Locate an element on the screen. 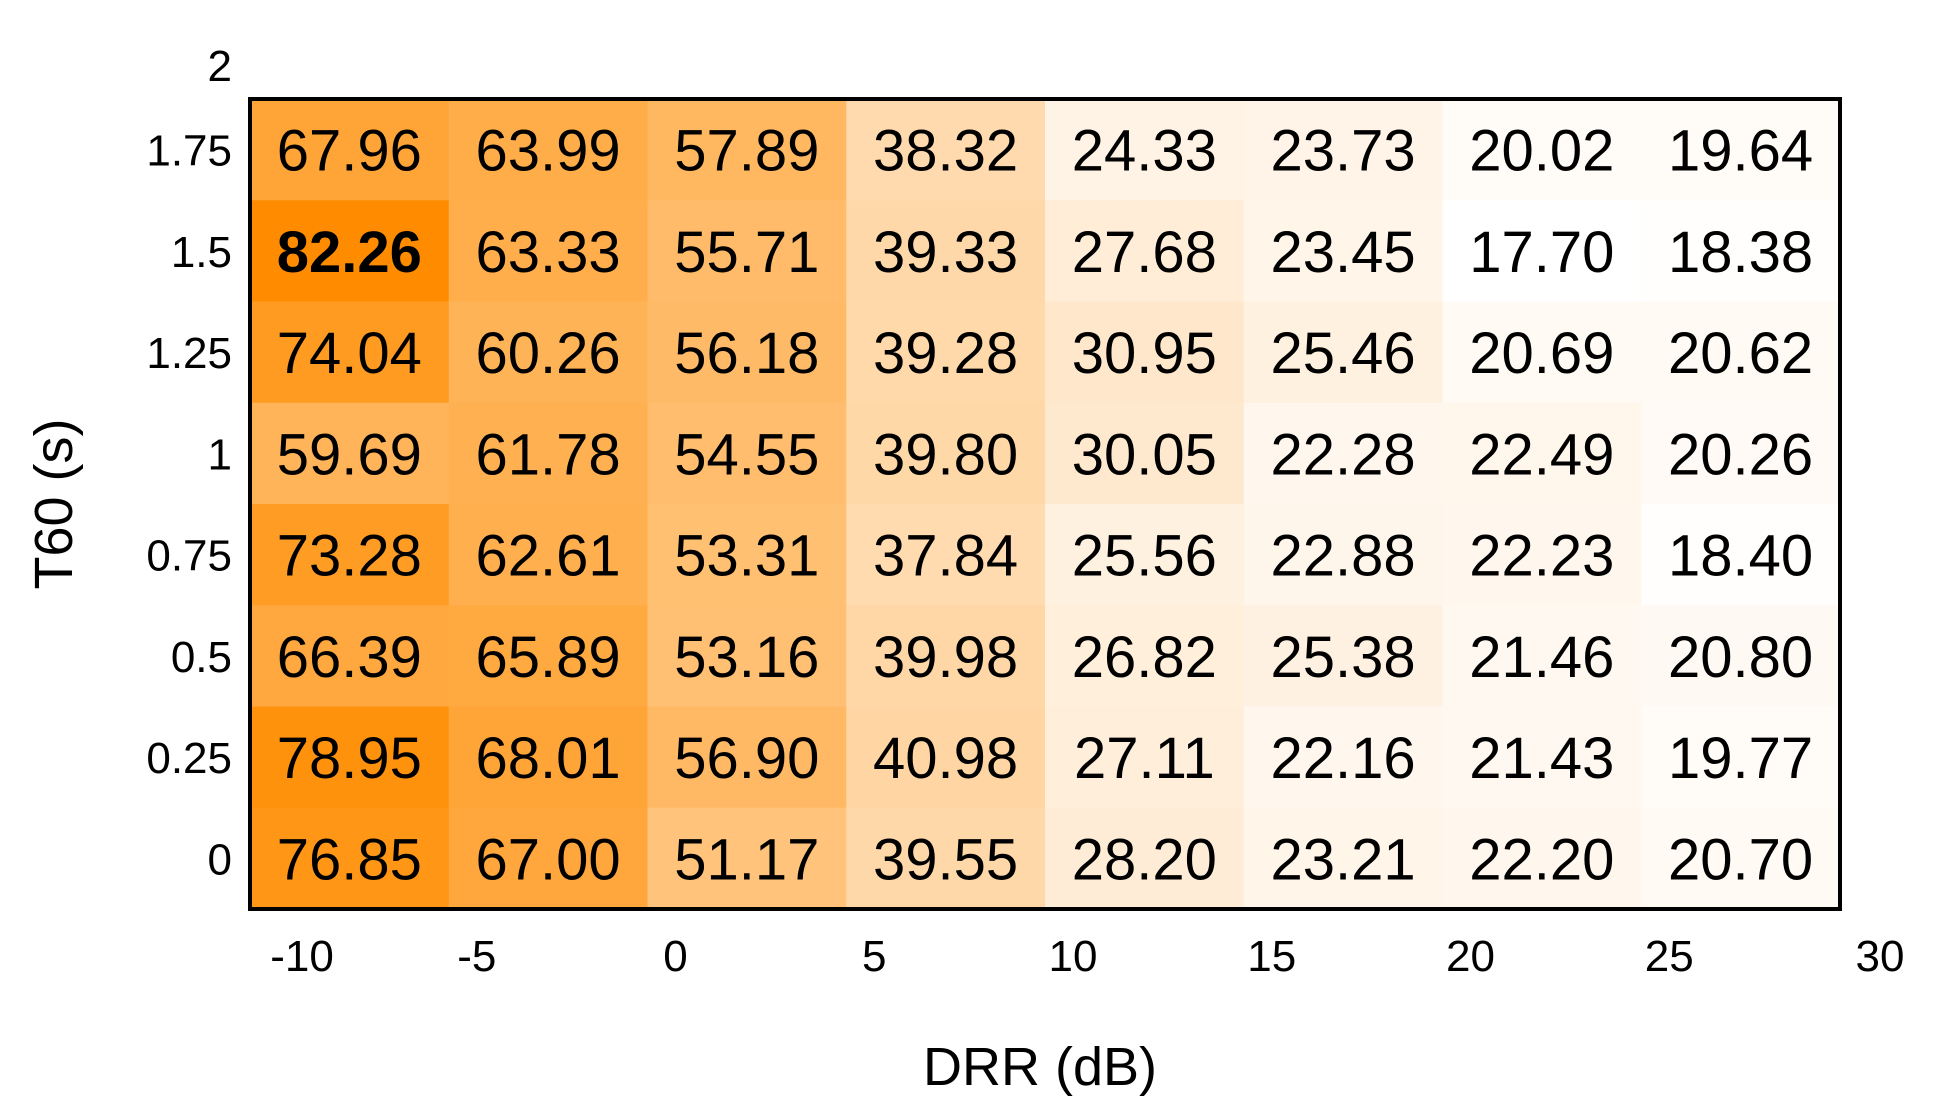 The image size is (1940, 1108). y-tick-label: 0.5 is located at coordinates (201, 657).